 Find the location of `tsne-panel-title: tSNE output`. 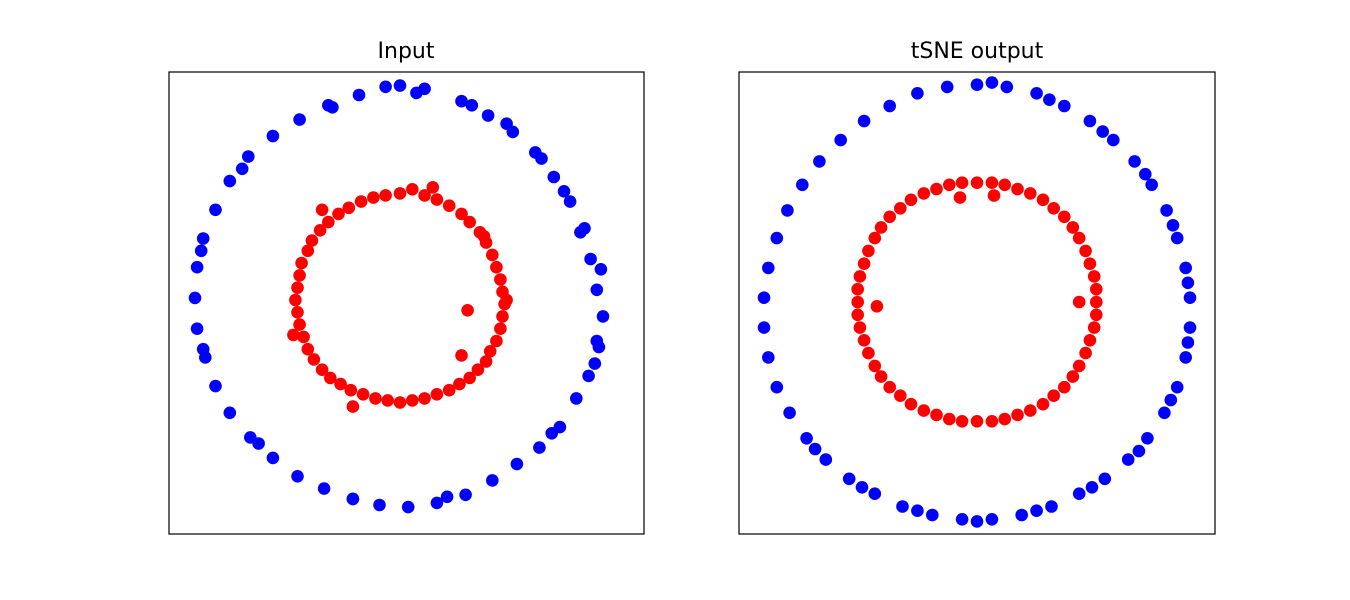

tsne-panel-title: tSNE output is located at coordinates (977, 51).